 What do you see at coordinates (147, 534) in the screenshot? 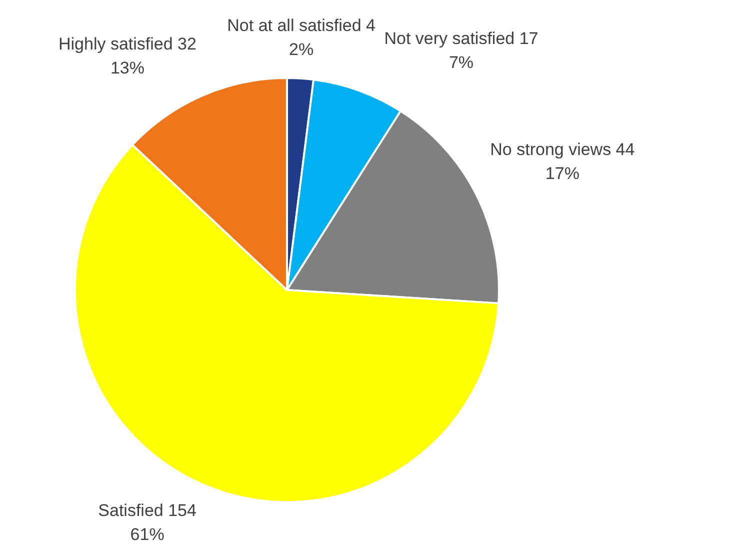
I see `data-label: 61%` at bounding box center [147, 534].